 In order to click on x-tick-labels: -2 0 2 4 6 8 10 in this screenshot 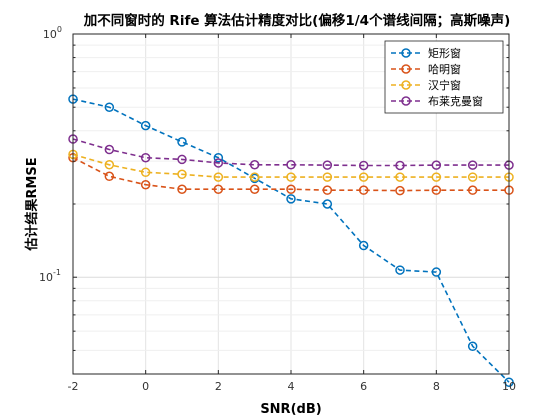, I will do `click(292, 386)`.